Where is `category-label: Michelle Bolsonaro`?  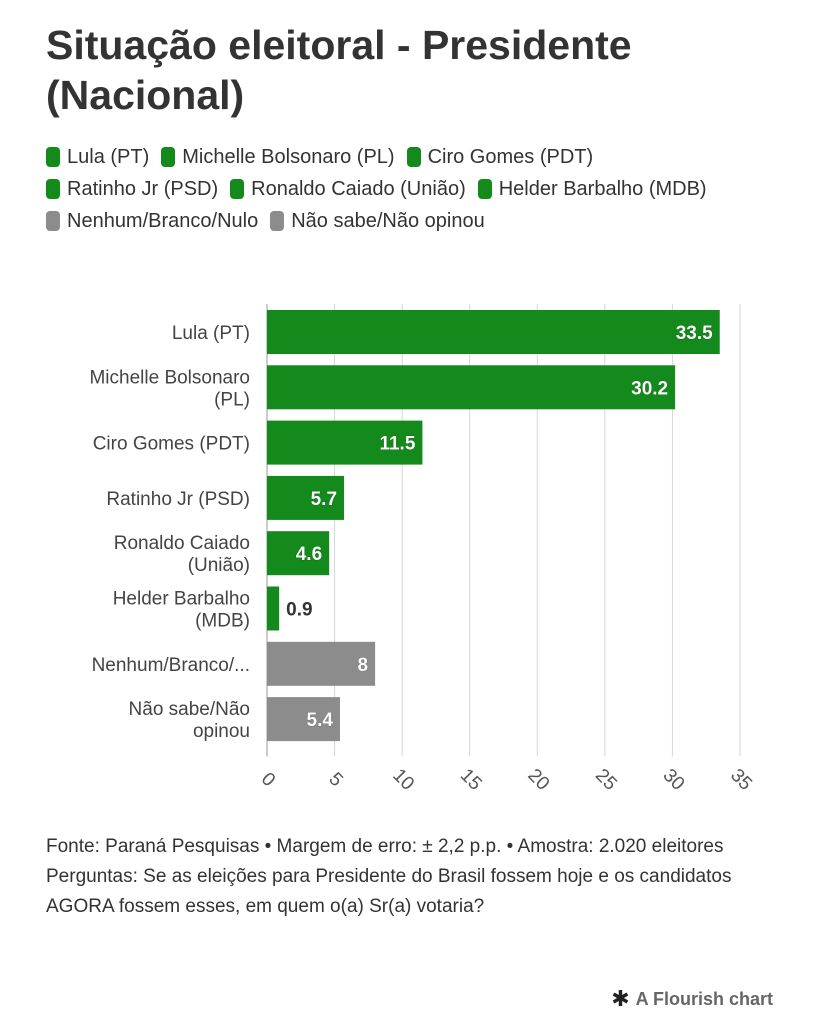
category-label: Michelle Bolsonaro is located at coordinates (169, 377).